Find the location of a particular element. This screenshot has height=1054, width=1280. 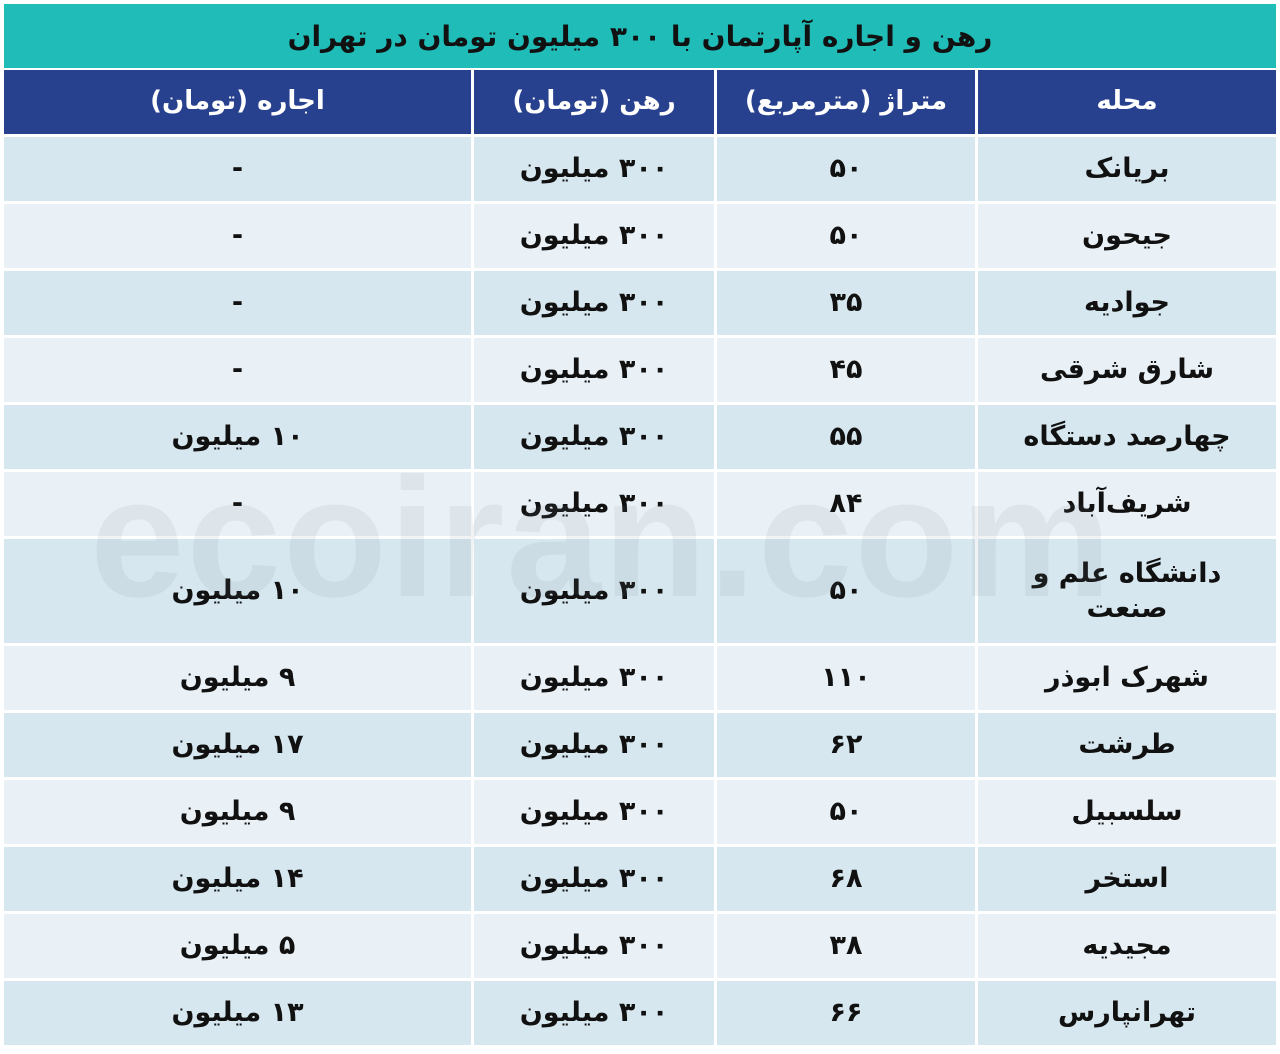

cell-area: ۳۵ is located at coordinates (846, 303).